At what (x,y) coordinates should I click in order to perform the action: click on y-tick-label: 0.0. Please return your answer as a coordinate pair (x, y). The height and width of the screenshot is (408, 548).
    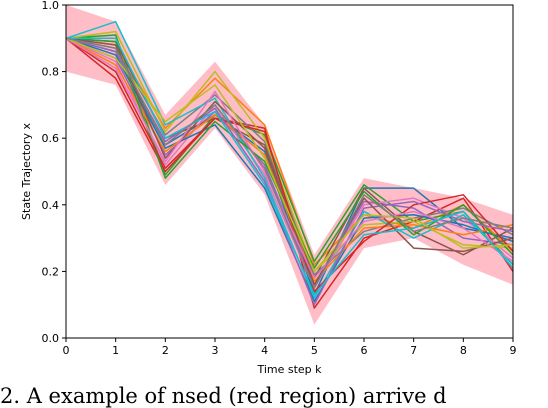
    Looking at the image, I should click on (51, 338).